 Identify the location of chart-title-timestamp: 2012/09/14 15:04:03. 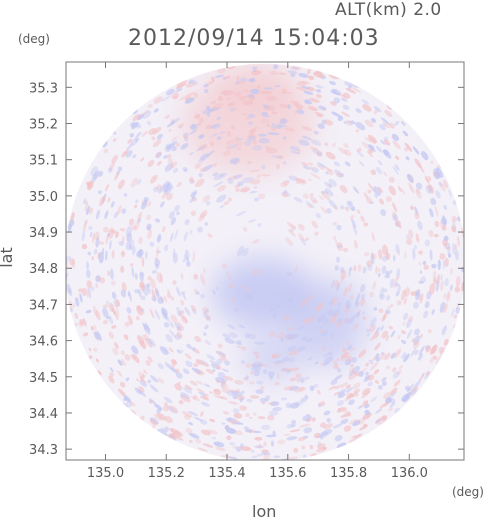
(254, 38).